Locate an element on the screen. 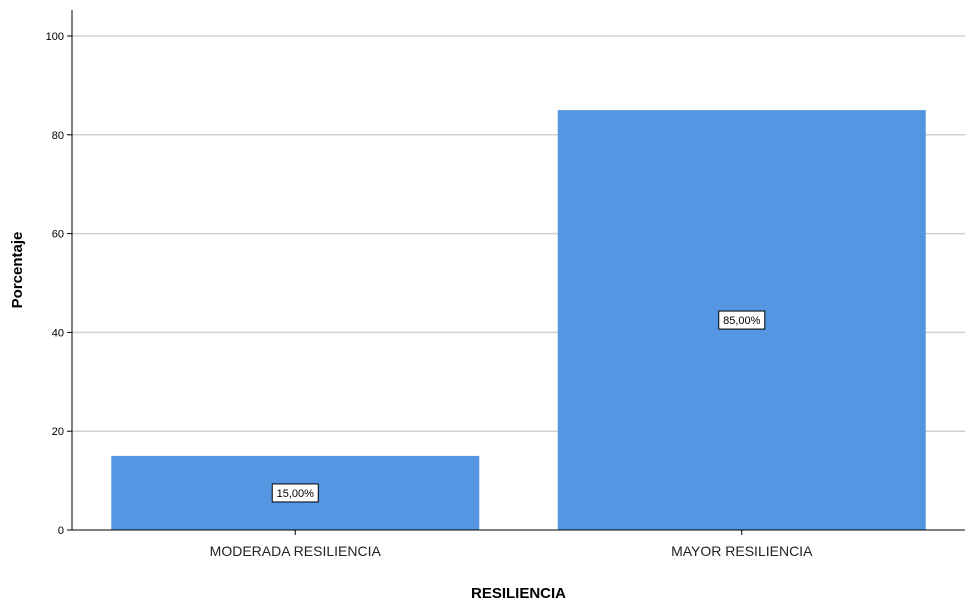  y-tick-label: 0 is located at coordinates (61, 531).